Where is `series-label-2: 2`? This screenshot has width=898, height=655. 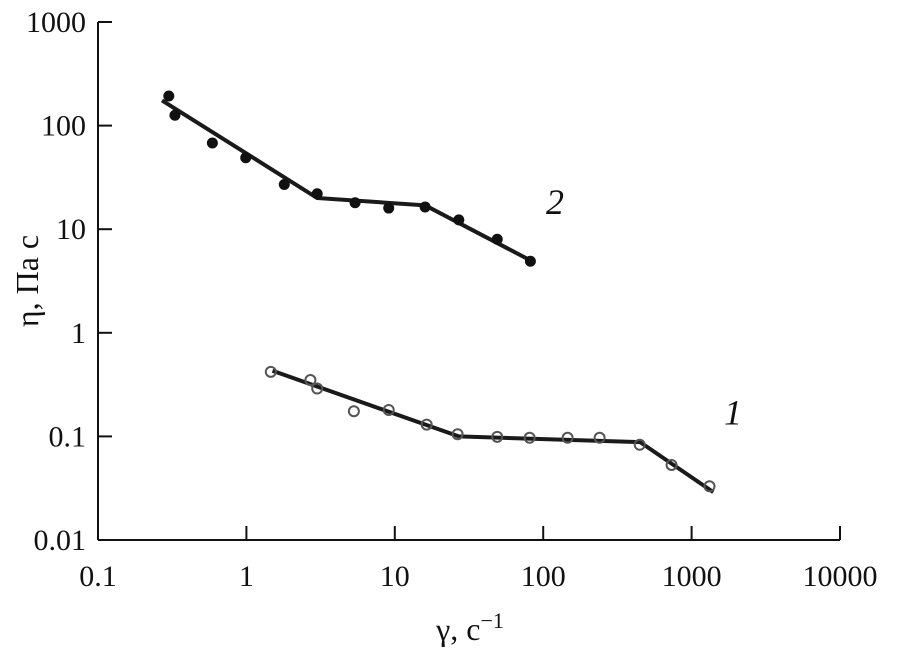 series-label-2: 2 is located at coordinates (555, 202).